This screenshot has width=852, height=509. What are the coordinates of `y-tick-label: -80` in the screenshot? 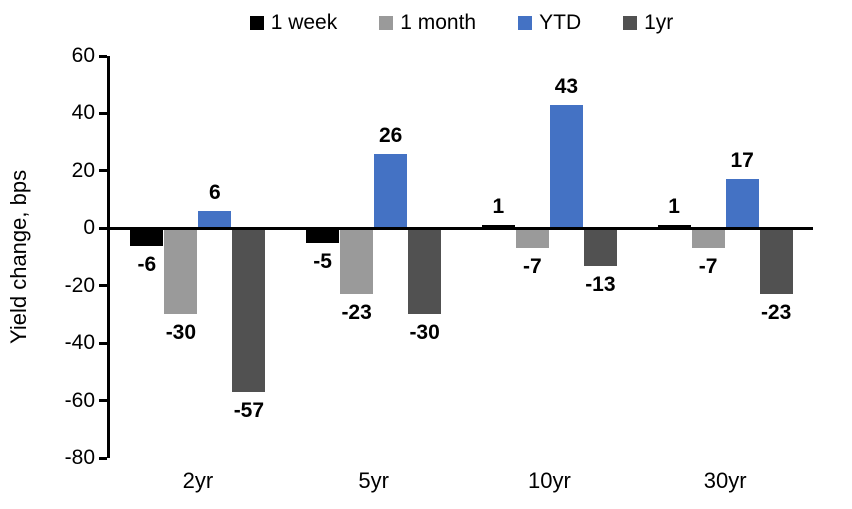 It's located at (79, 457).